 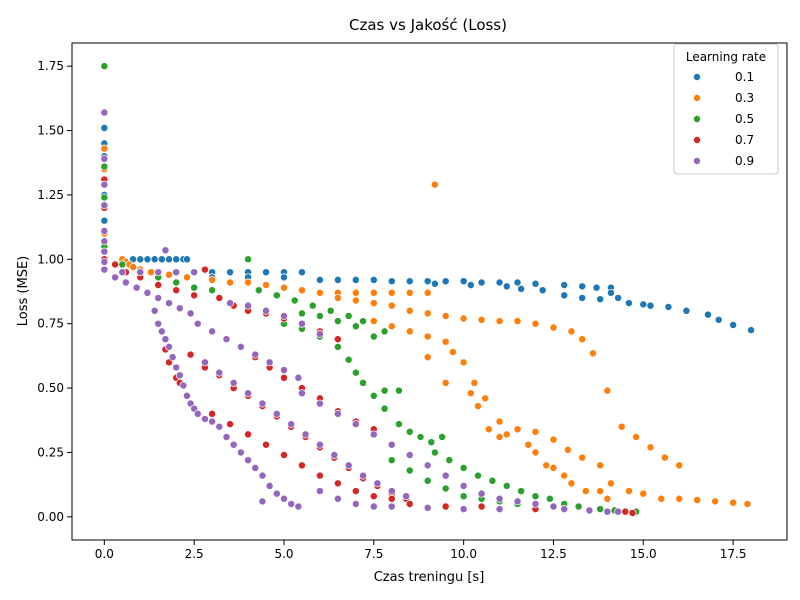 I want to click on x-tick-label: 15.0, so click(x=643, y=554).